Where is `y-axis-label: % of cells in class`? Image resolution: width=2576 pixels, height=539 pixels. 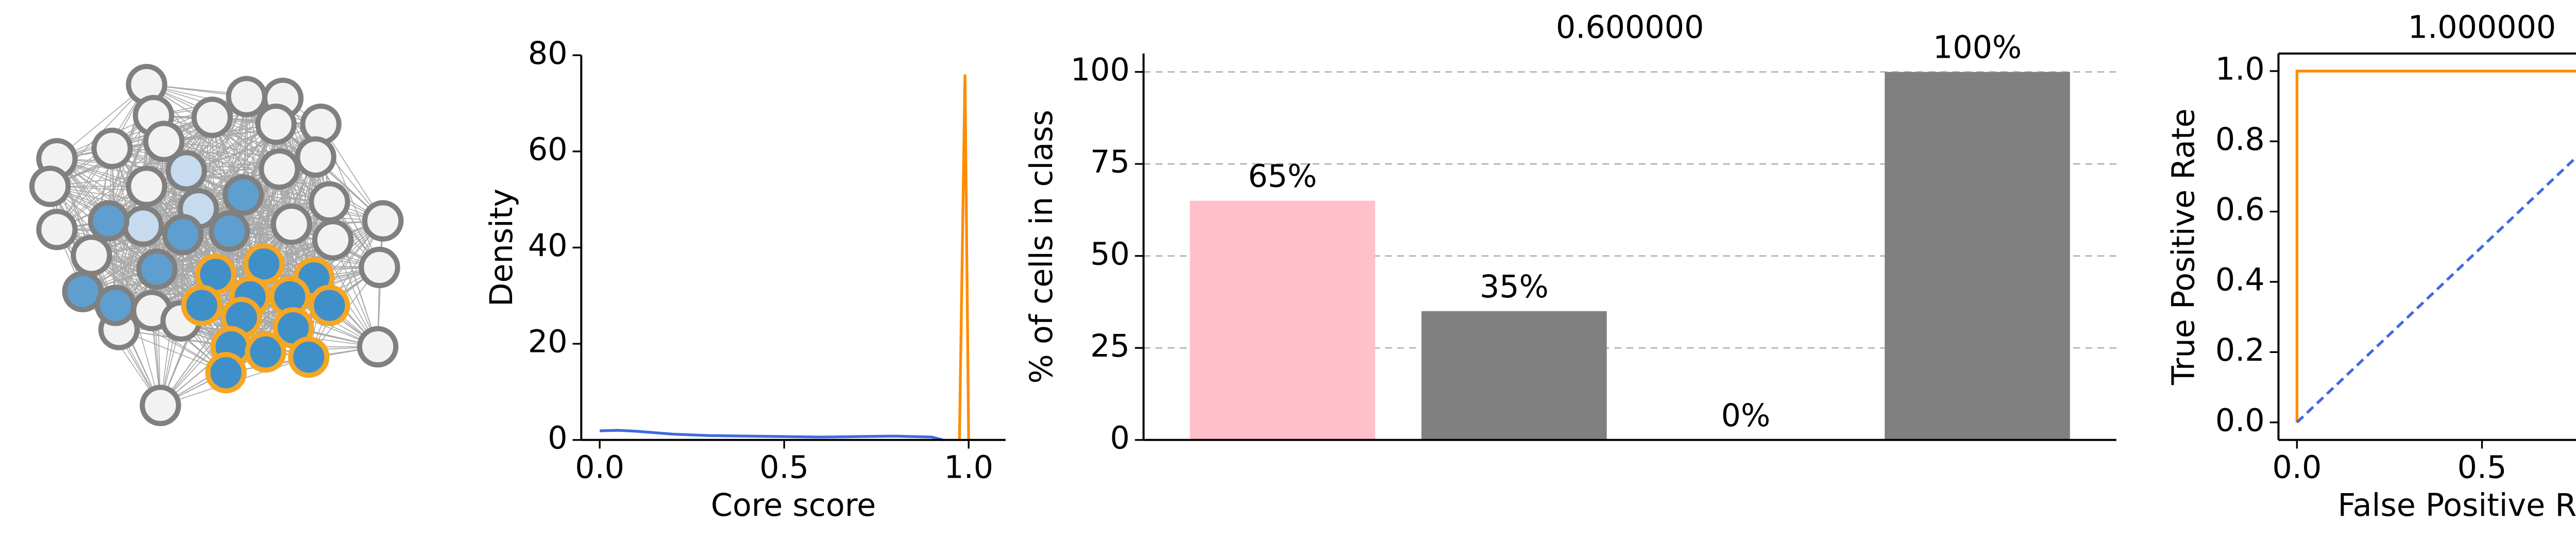 y-axis-label: % of cells in class is located at coordinates (1042, 246).